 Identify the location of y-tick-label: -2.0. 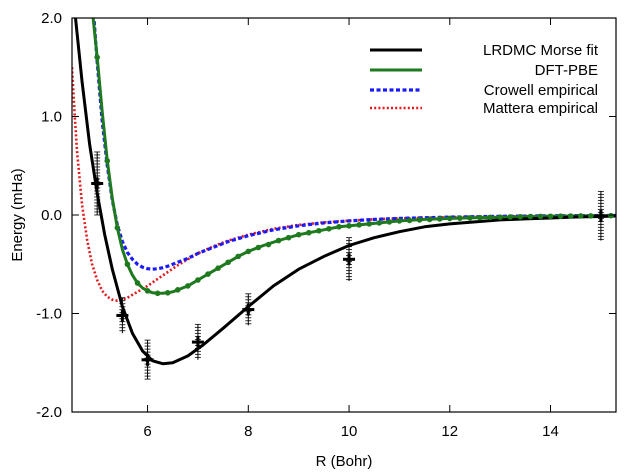
(49, 412).